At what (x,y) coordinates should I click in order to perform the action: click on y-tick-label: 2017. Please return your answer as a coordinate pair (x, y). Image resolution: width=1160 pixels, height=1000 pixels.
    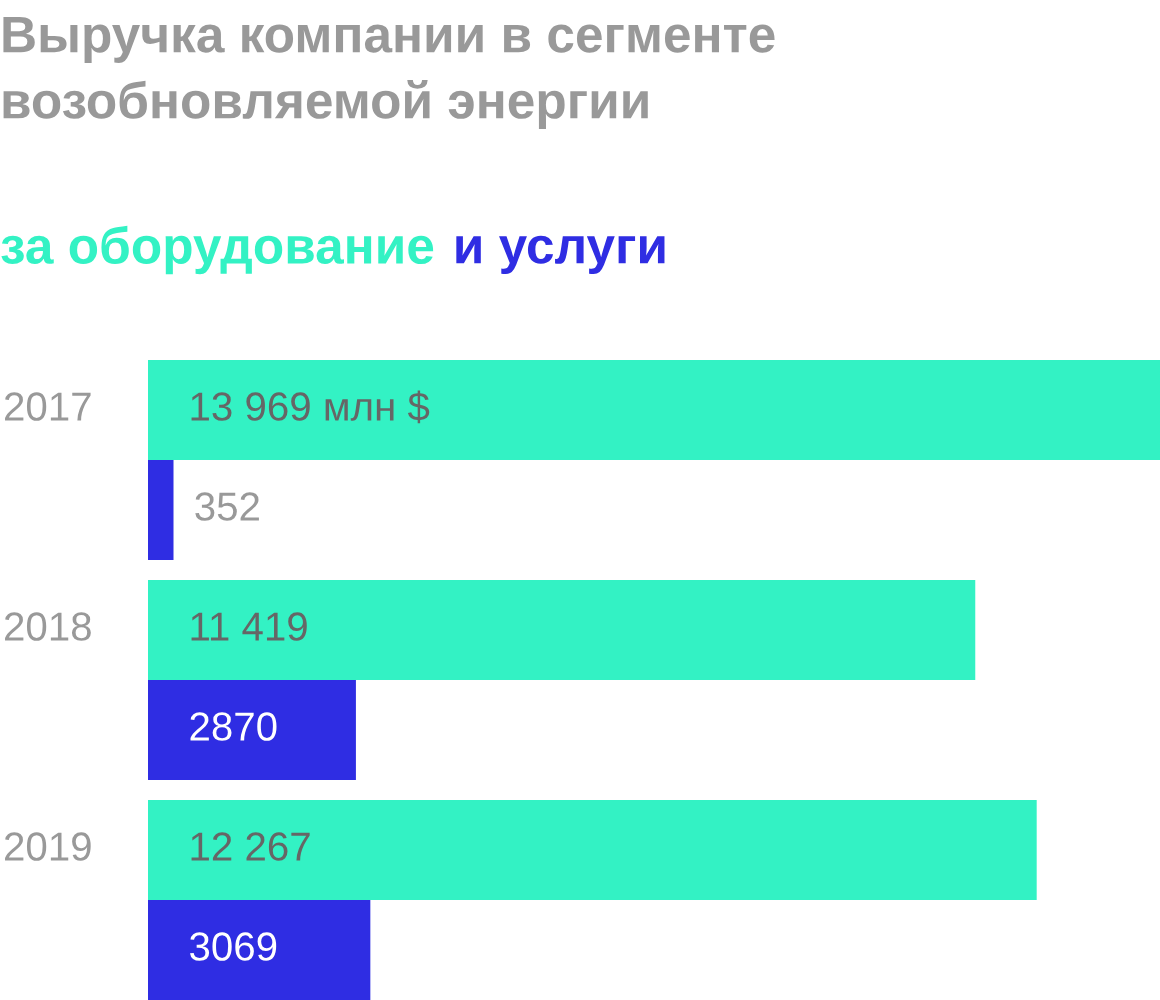
    Looking at the image, I should click on (48, 406).